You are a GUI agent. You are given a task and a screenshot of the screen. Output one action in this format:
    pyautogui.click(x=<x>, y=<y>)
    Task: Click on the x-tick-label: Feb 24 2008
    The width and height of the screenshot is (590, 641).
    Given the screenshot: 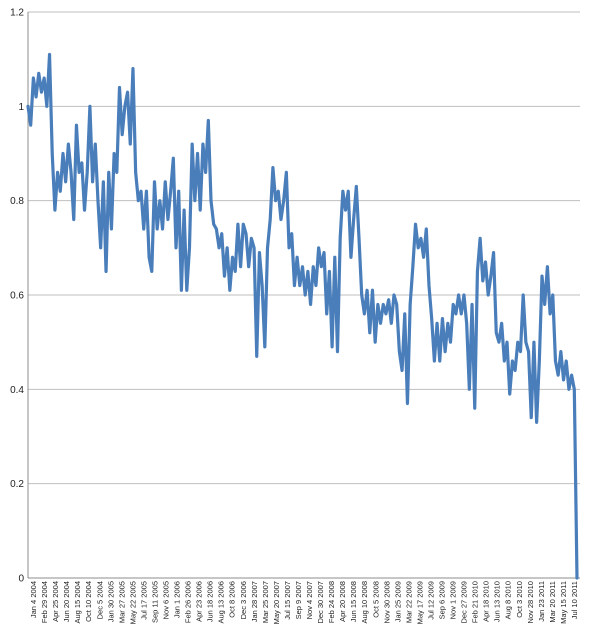 What is the action you would take?
    pyautogui.click(x=331, y=602)
    